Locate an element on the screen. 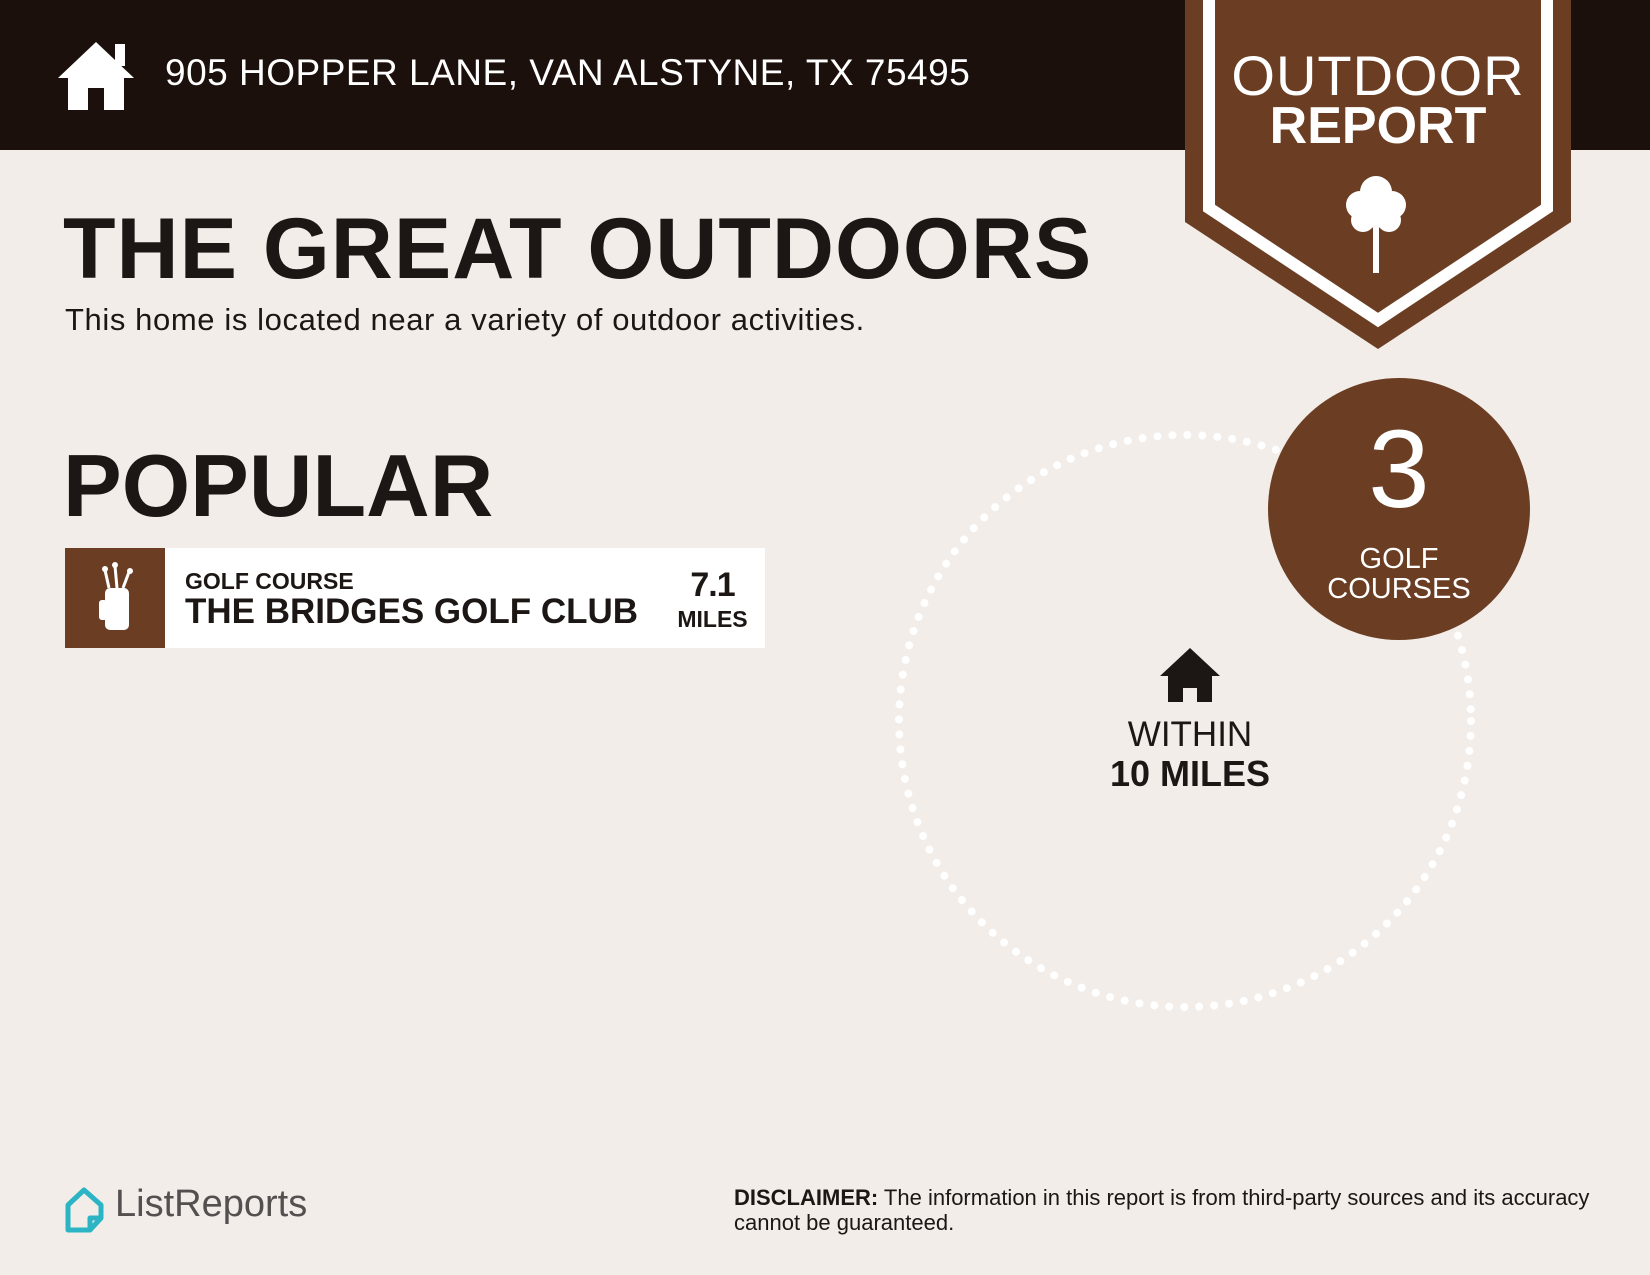 This screenshot has width=1650, height=1275. radius-value: 10 MILES is located at coordinates (1190, 773).